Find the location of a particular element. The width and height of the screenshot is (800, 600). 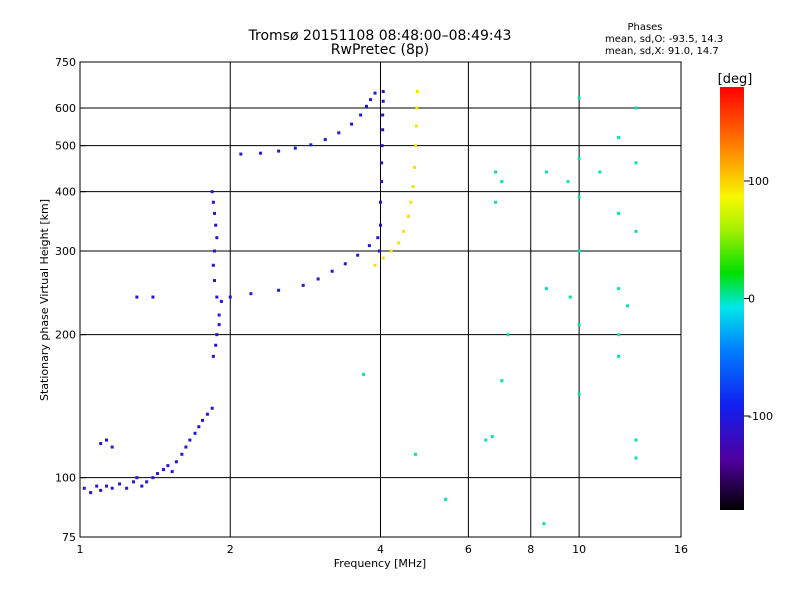

x-tick-label: 4 is located at coordinates (380, 549).